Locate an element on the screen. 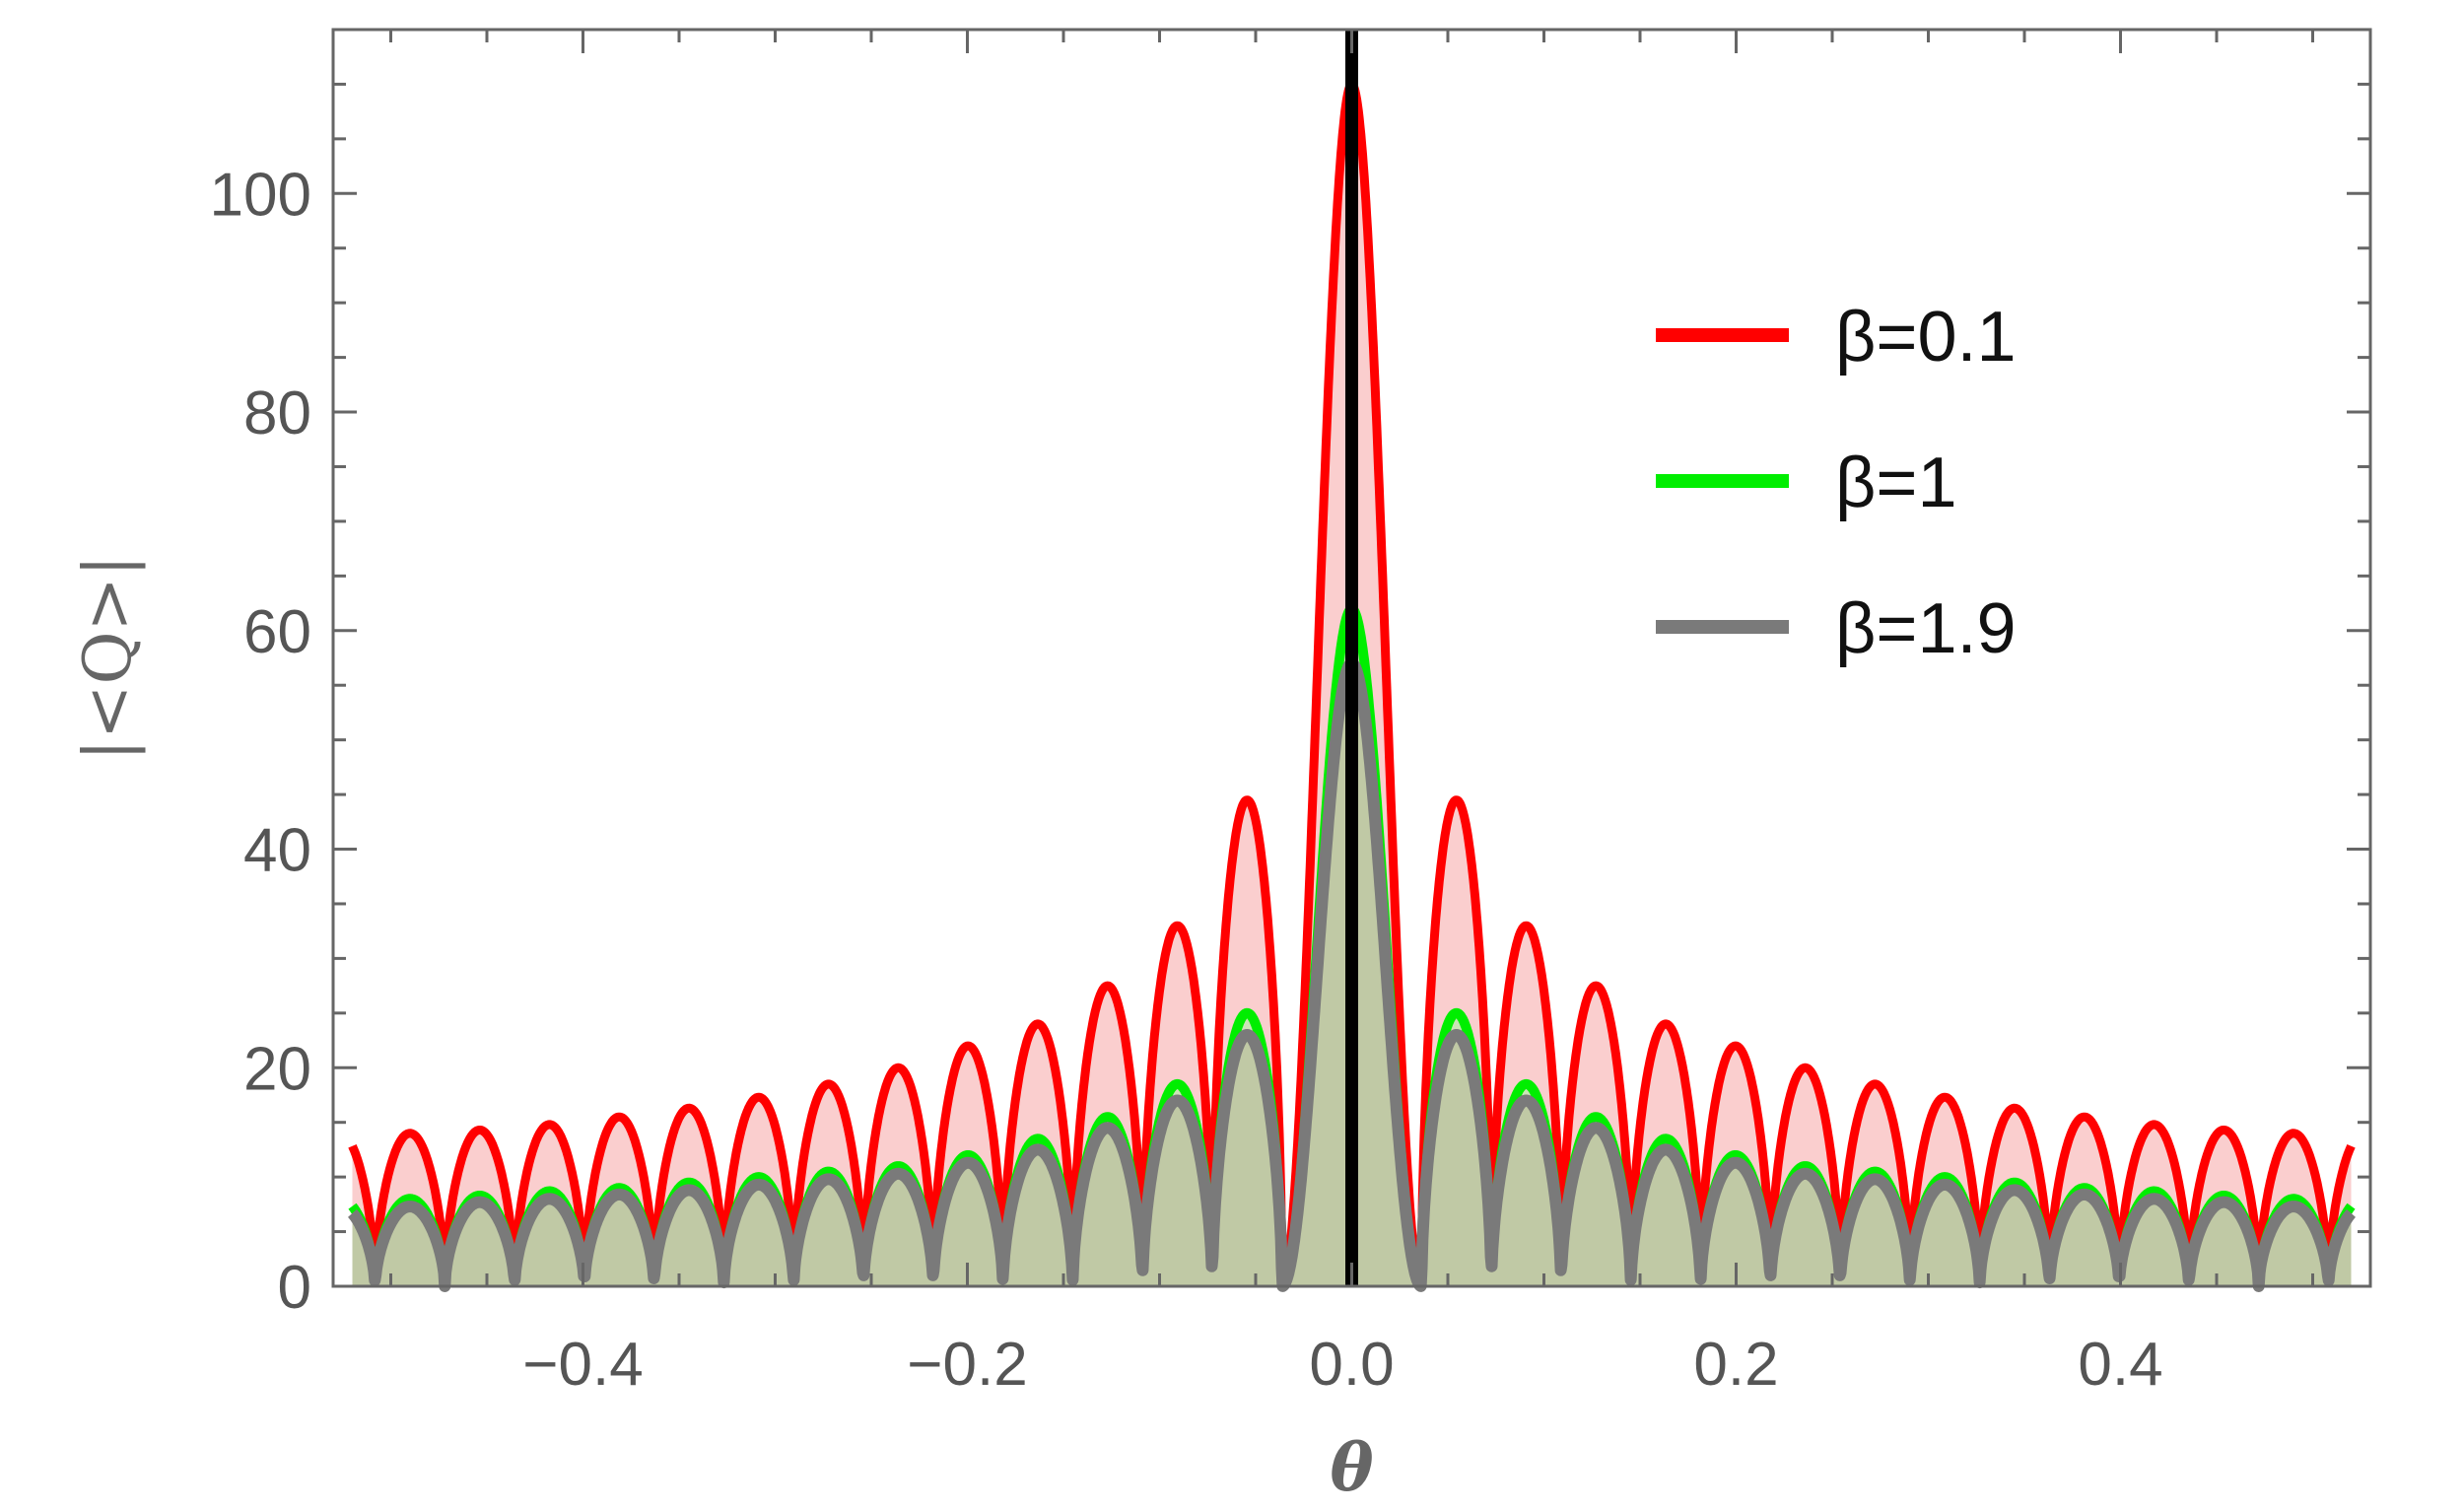  x-tick-labels: −0.4 −0.2 0.0 0.2 0.4 is located at coordinates (1342, 1365).